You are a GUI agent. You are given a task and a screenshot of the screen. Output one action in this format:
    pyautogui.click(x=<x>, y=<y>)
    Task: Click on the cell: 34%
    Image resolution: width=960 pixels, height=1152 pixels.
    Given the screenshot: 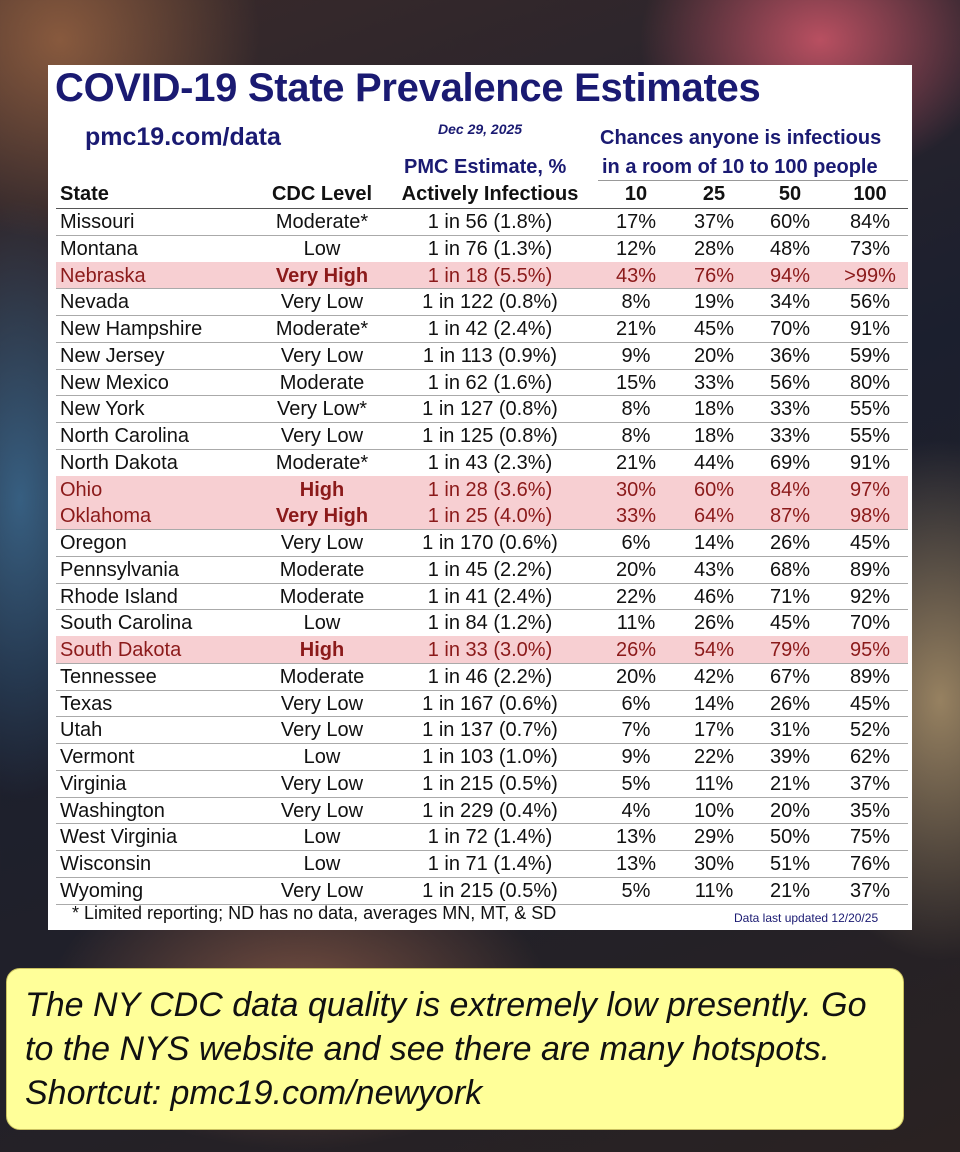 What is the action you would take?
    pyautogui.click(x=790, y=302)
    